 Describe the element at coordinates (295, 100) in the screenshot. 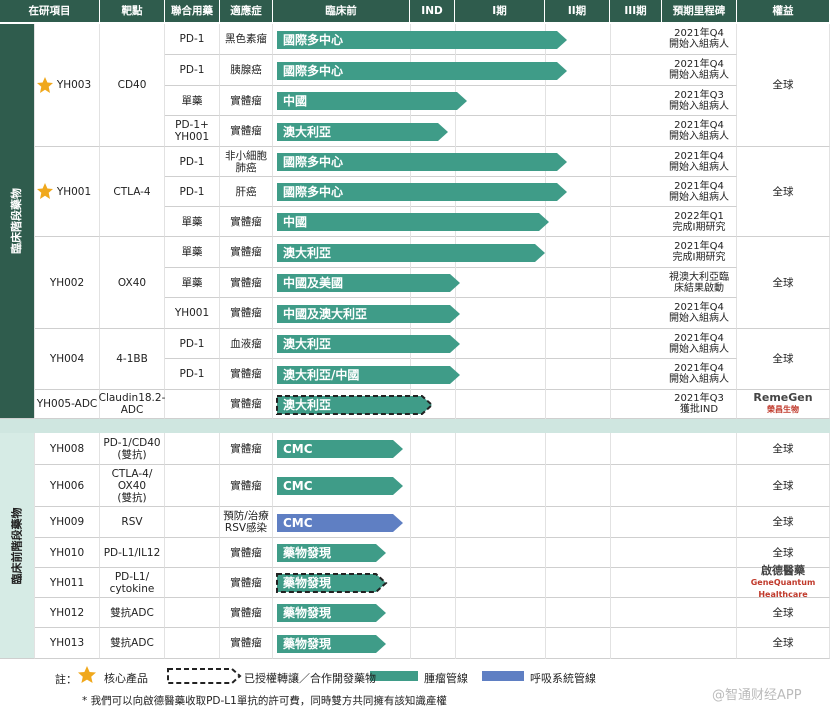

I see `program-label: 中國` at that location.